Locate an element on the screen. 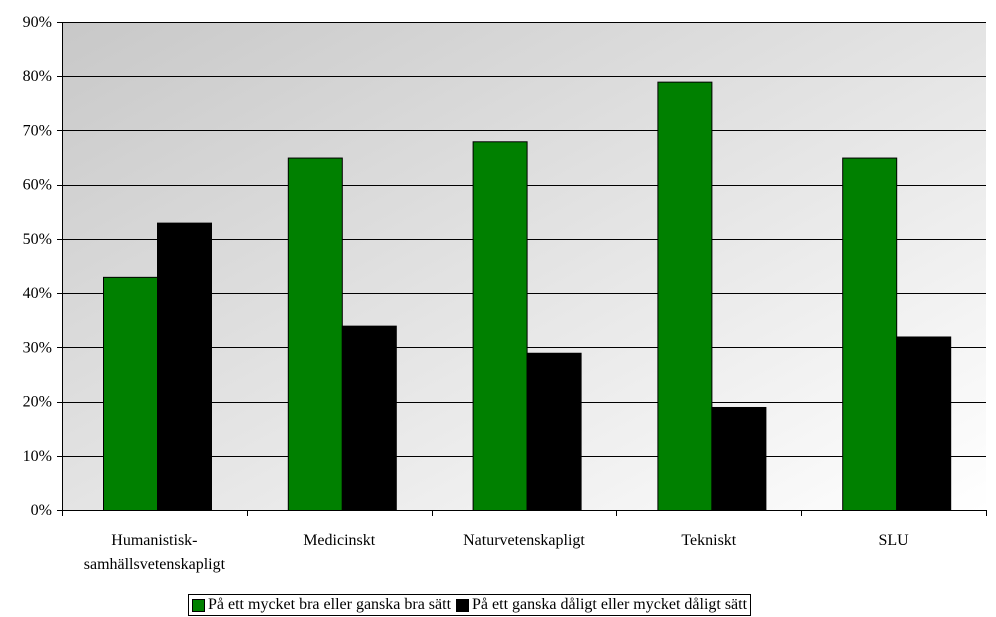  y-tick-labels: 0% 10% 20% 30% 40% 50% 60% 70% 80% 90% is located at coordinates (37, 266).